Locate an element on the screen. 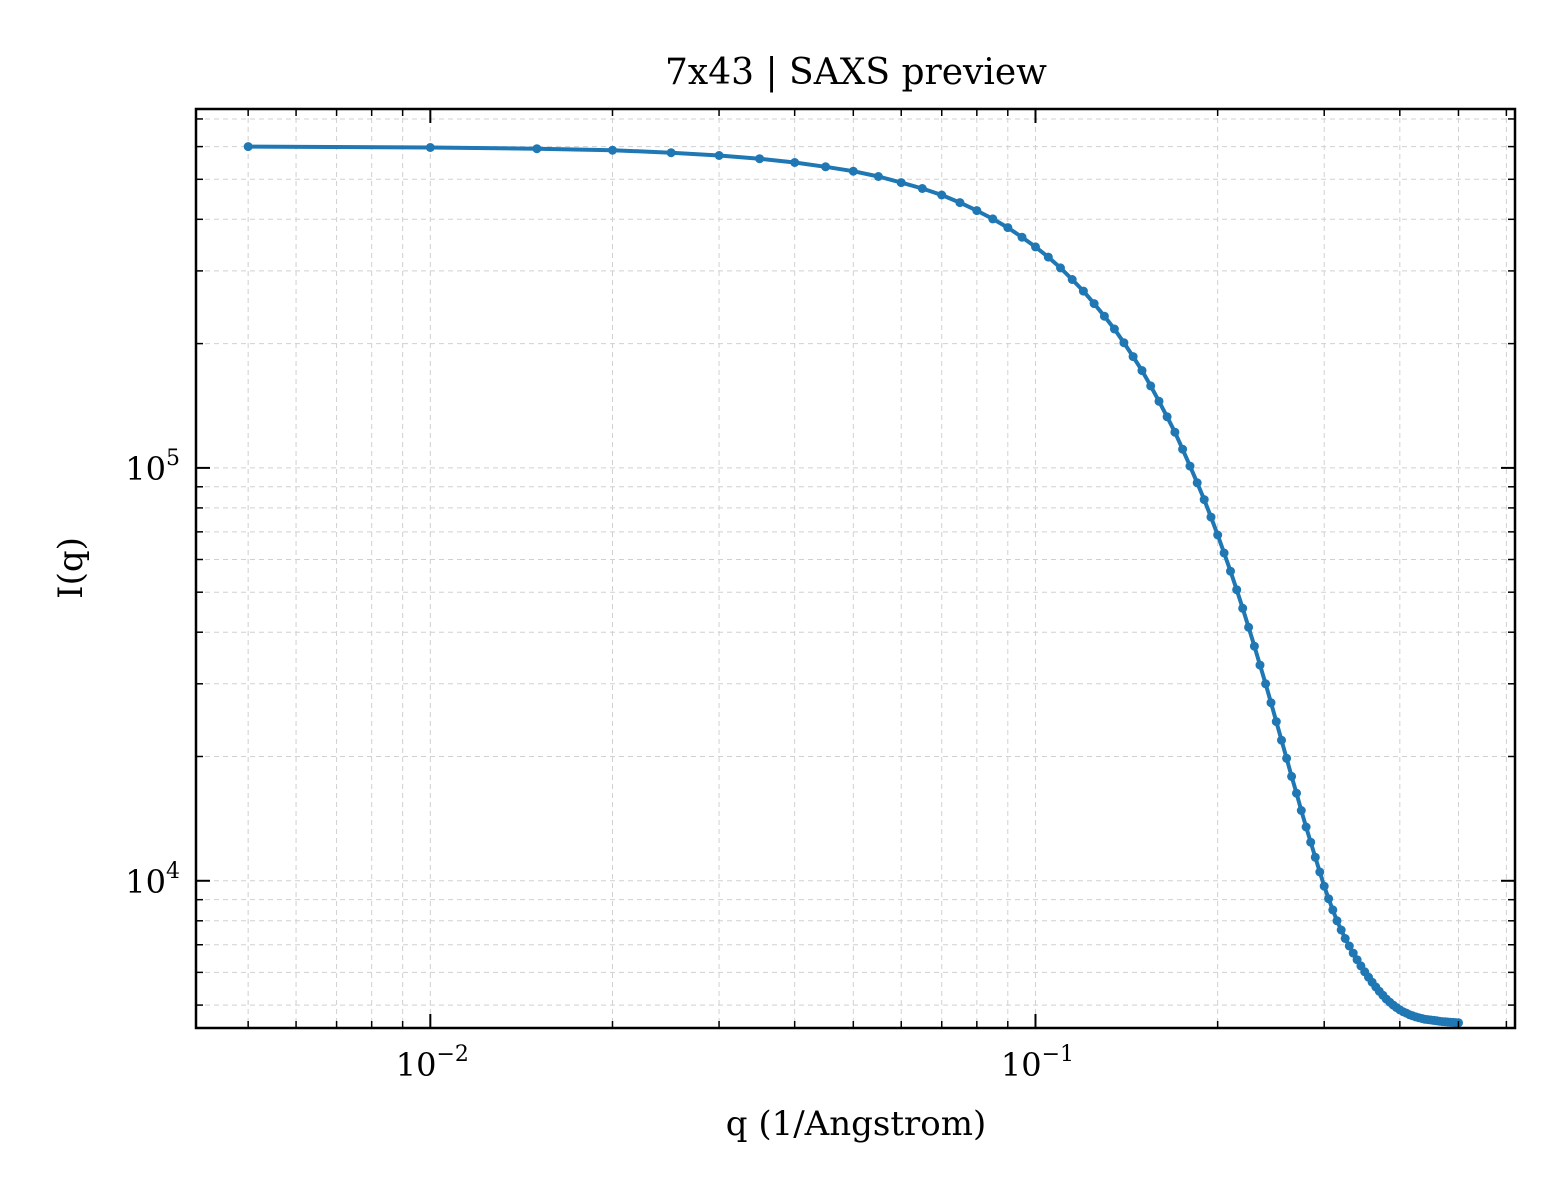 This screenshot has width=1560, height=1204. x-tick-label: 10⁻² is located at coordinates (432, 1063).